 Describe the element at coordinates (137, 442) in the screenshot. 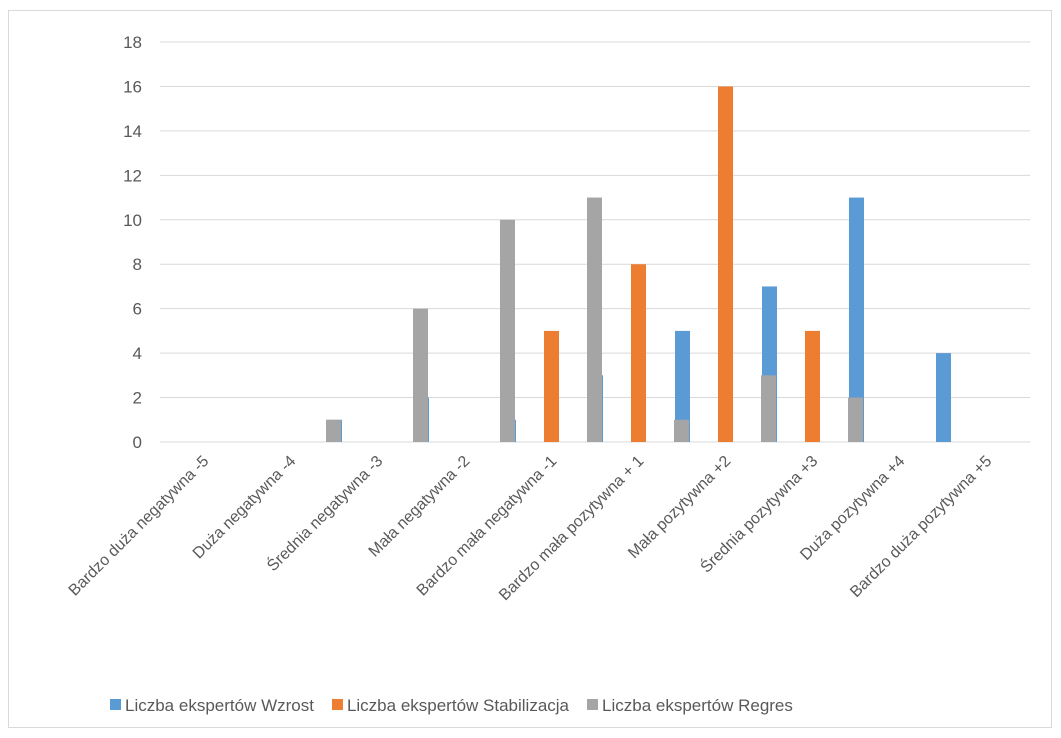

I see `y-tick-label: 0` at that location.